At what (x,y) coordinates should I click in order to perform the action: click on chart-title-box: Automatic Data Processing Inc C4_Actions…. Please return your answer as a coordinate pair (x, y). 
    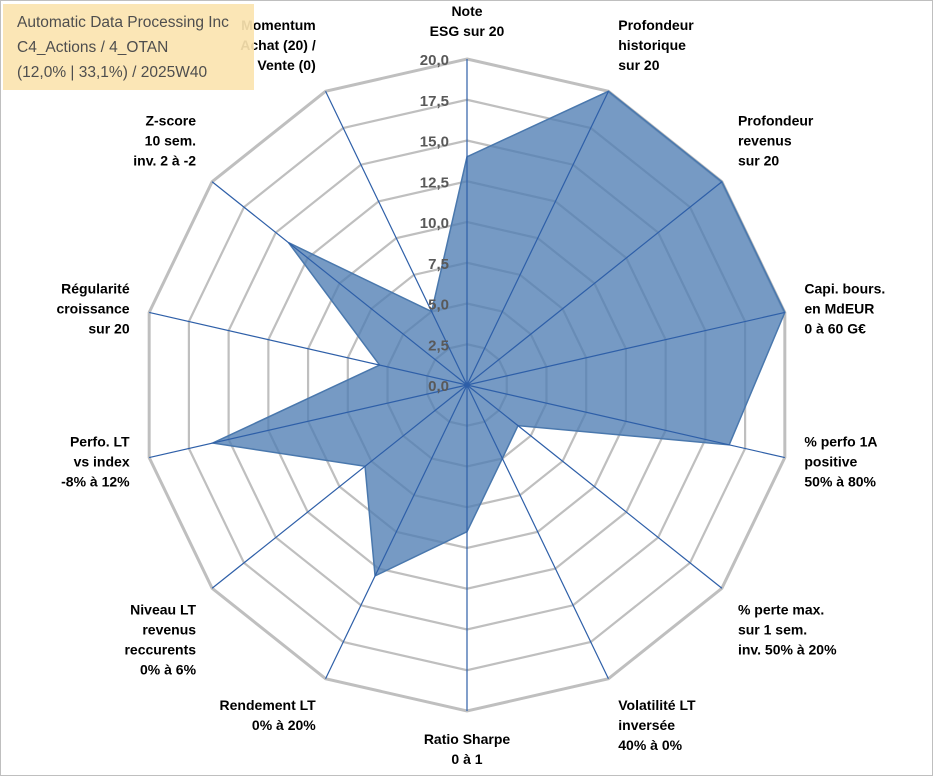
    Looking at the image, I should click on (128, 47).